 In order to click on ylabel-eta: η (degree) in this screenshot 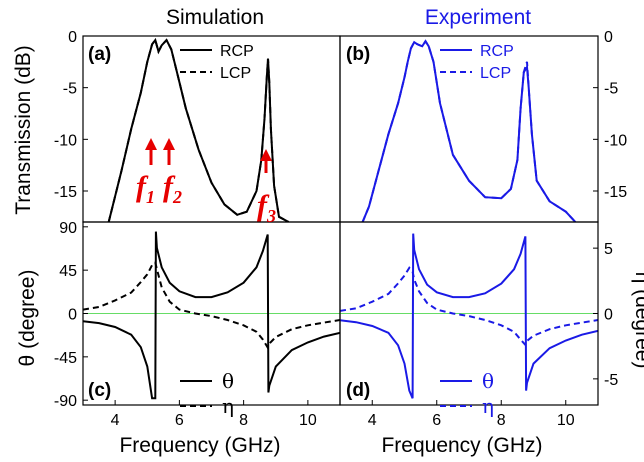, I will do `click(637, 320)`.